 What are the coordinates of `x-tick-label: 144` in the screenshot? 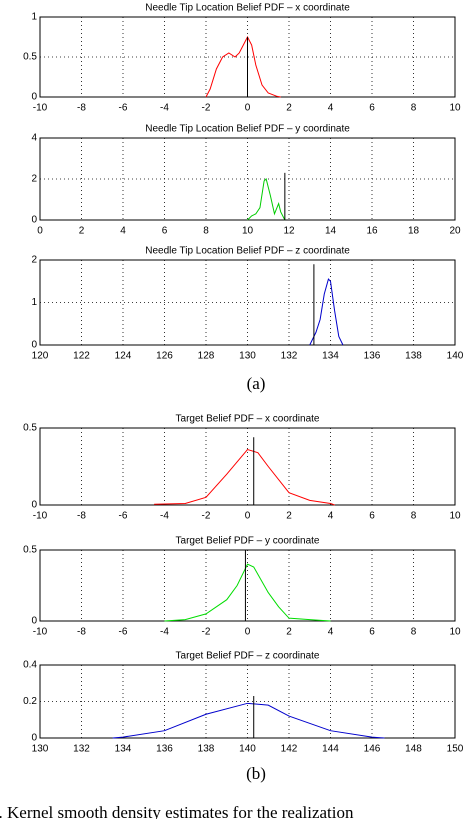 It's located at (330, 749).